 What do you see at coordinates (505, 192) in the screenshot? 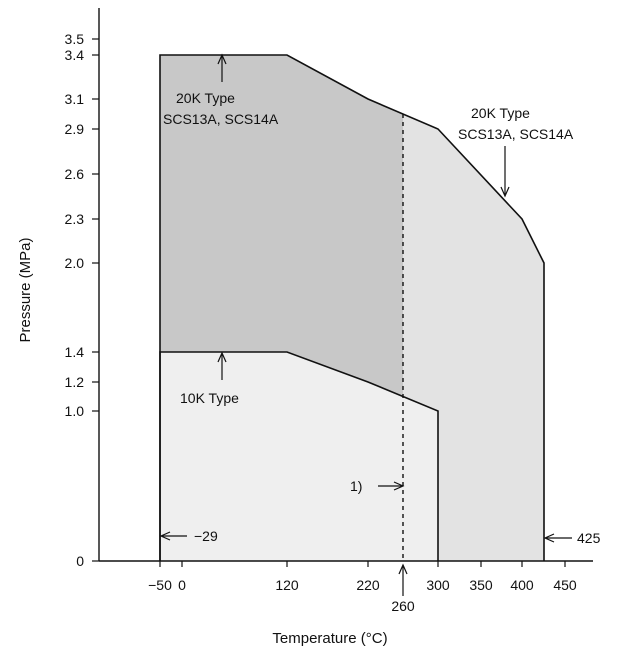
I see `arrow-20k-right-head` at bounding box center [505, 192].